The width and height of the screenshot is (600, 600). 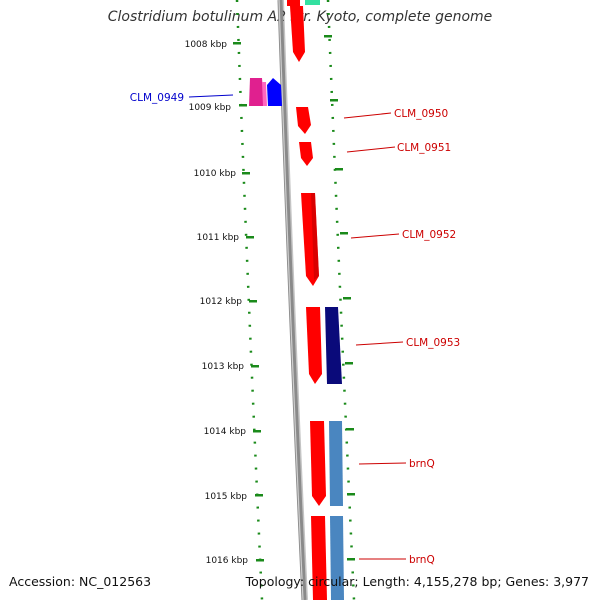 I want to click on kbp-label: 1010 kbp, so click(x=215, y=174).